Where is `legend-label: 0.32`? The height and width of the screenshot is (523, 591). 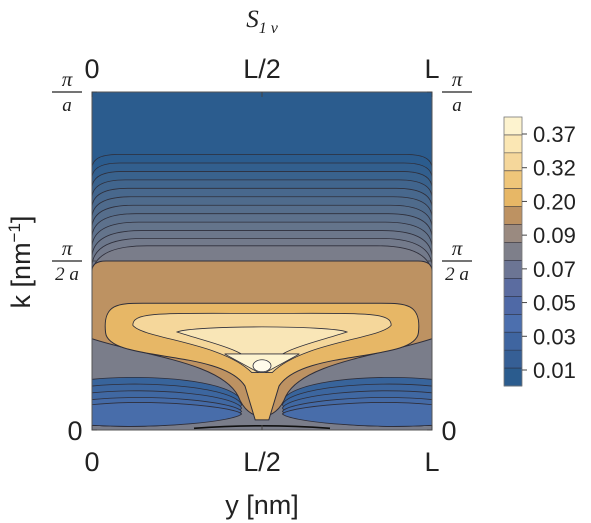
legend-label: 0.32 is located at coordinates (554, 168).